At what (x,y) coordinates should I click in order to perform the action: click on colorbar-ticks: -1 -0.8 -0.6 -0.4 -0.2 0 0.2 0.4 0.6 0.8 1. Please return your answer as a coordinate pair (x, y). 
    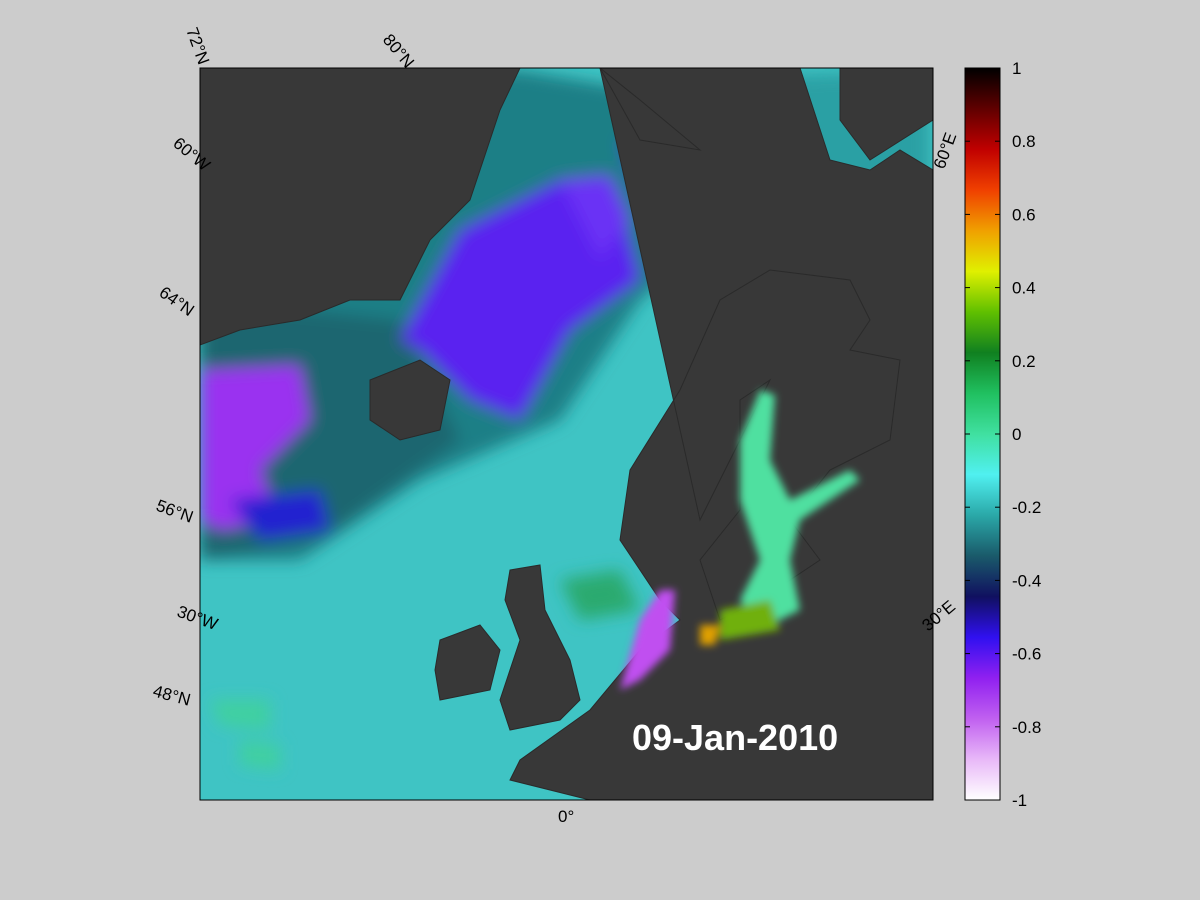
    Looking at the image, I should click on (1003, 434).